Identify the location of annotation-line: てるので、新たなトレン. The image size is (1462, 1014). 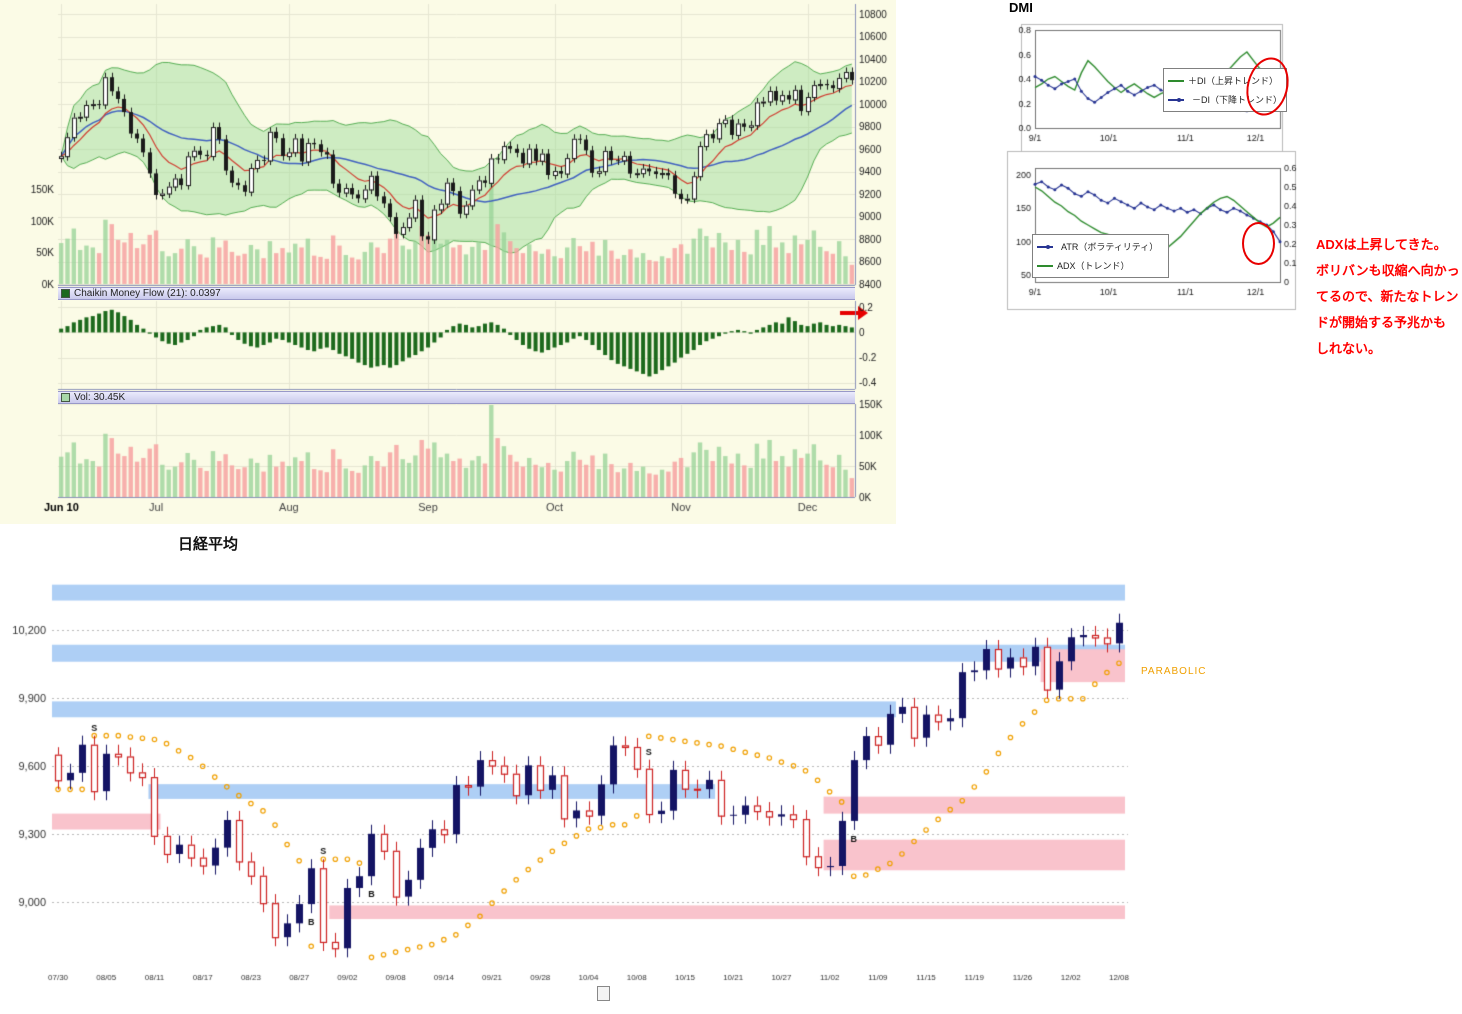
(1387, 296).